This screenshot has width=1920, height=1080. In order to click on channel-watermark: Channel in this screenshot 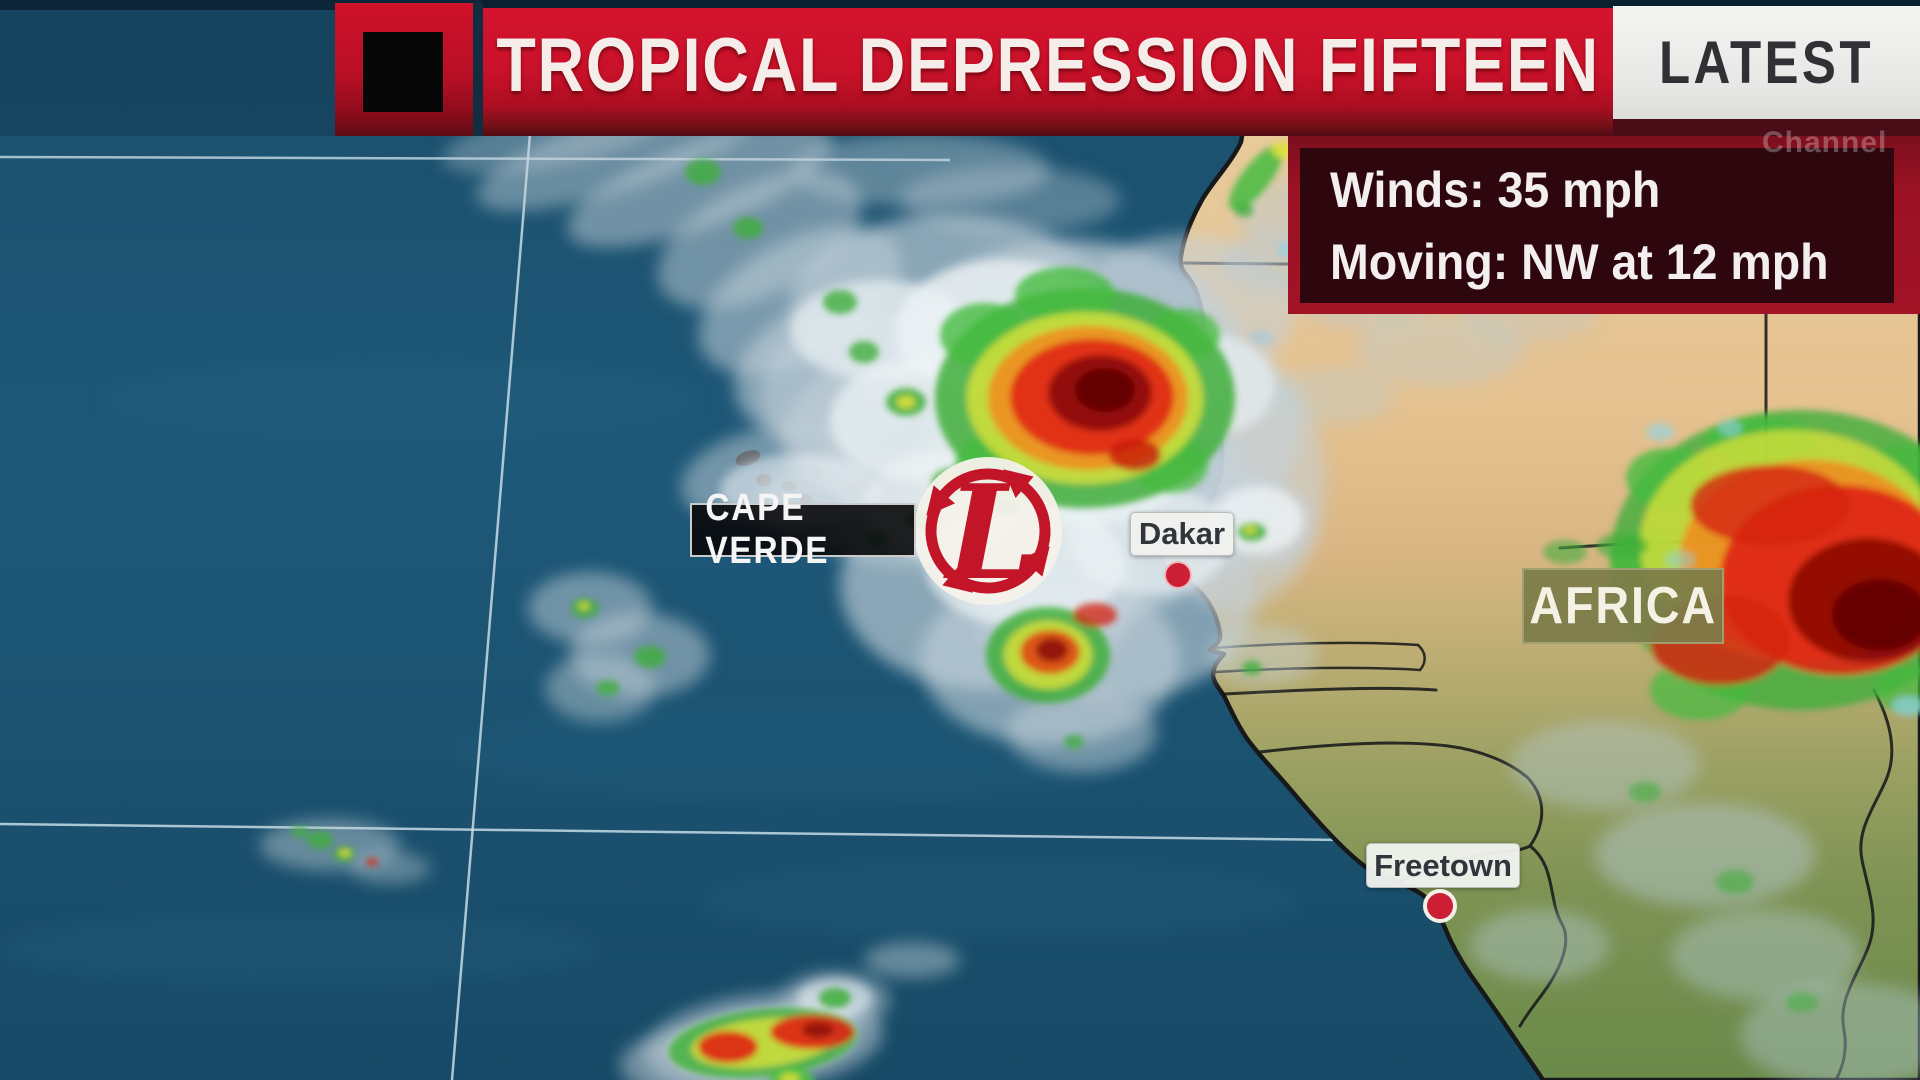, I will do `click(1825, 142)`.